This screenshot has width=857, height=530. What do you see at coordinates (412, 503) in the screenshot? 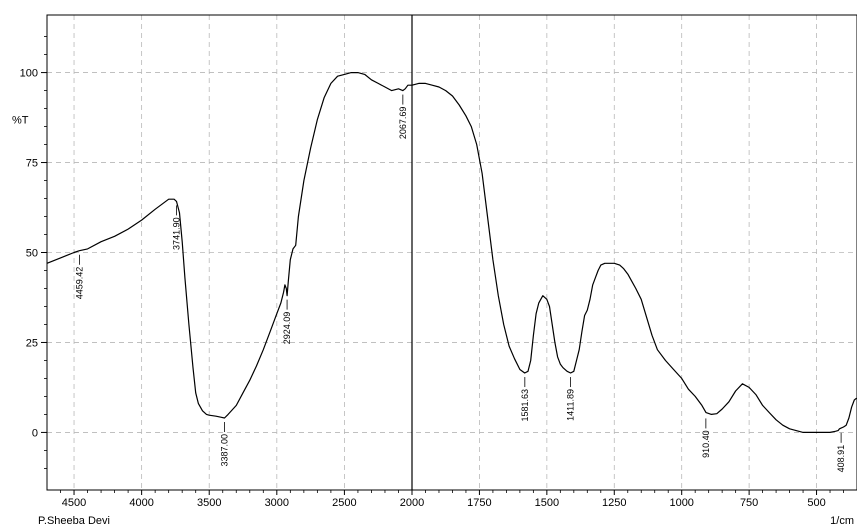
I see `x-tick-label: 2000` at bounding box center [412, 503].